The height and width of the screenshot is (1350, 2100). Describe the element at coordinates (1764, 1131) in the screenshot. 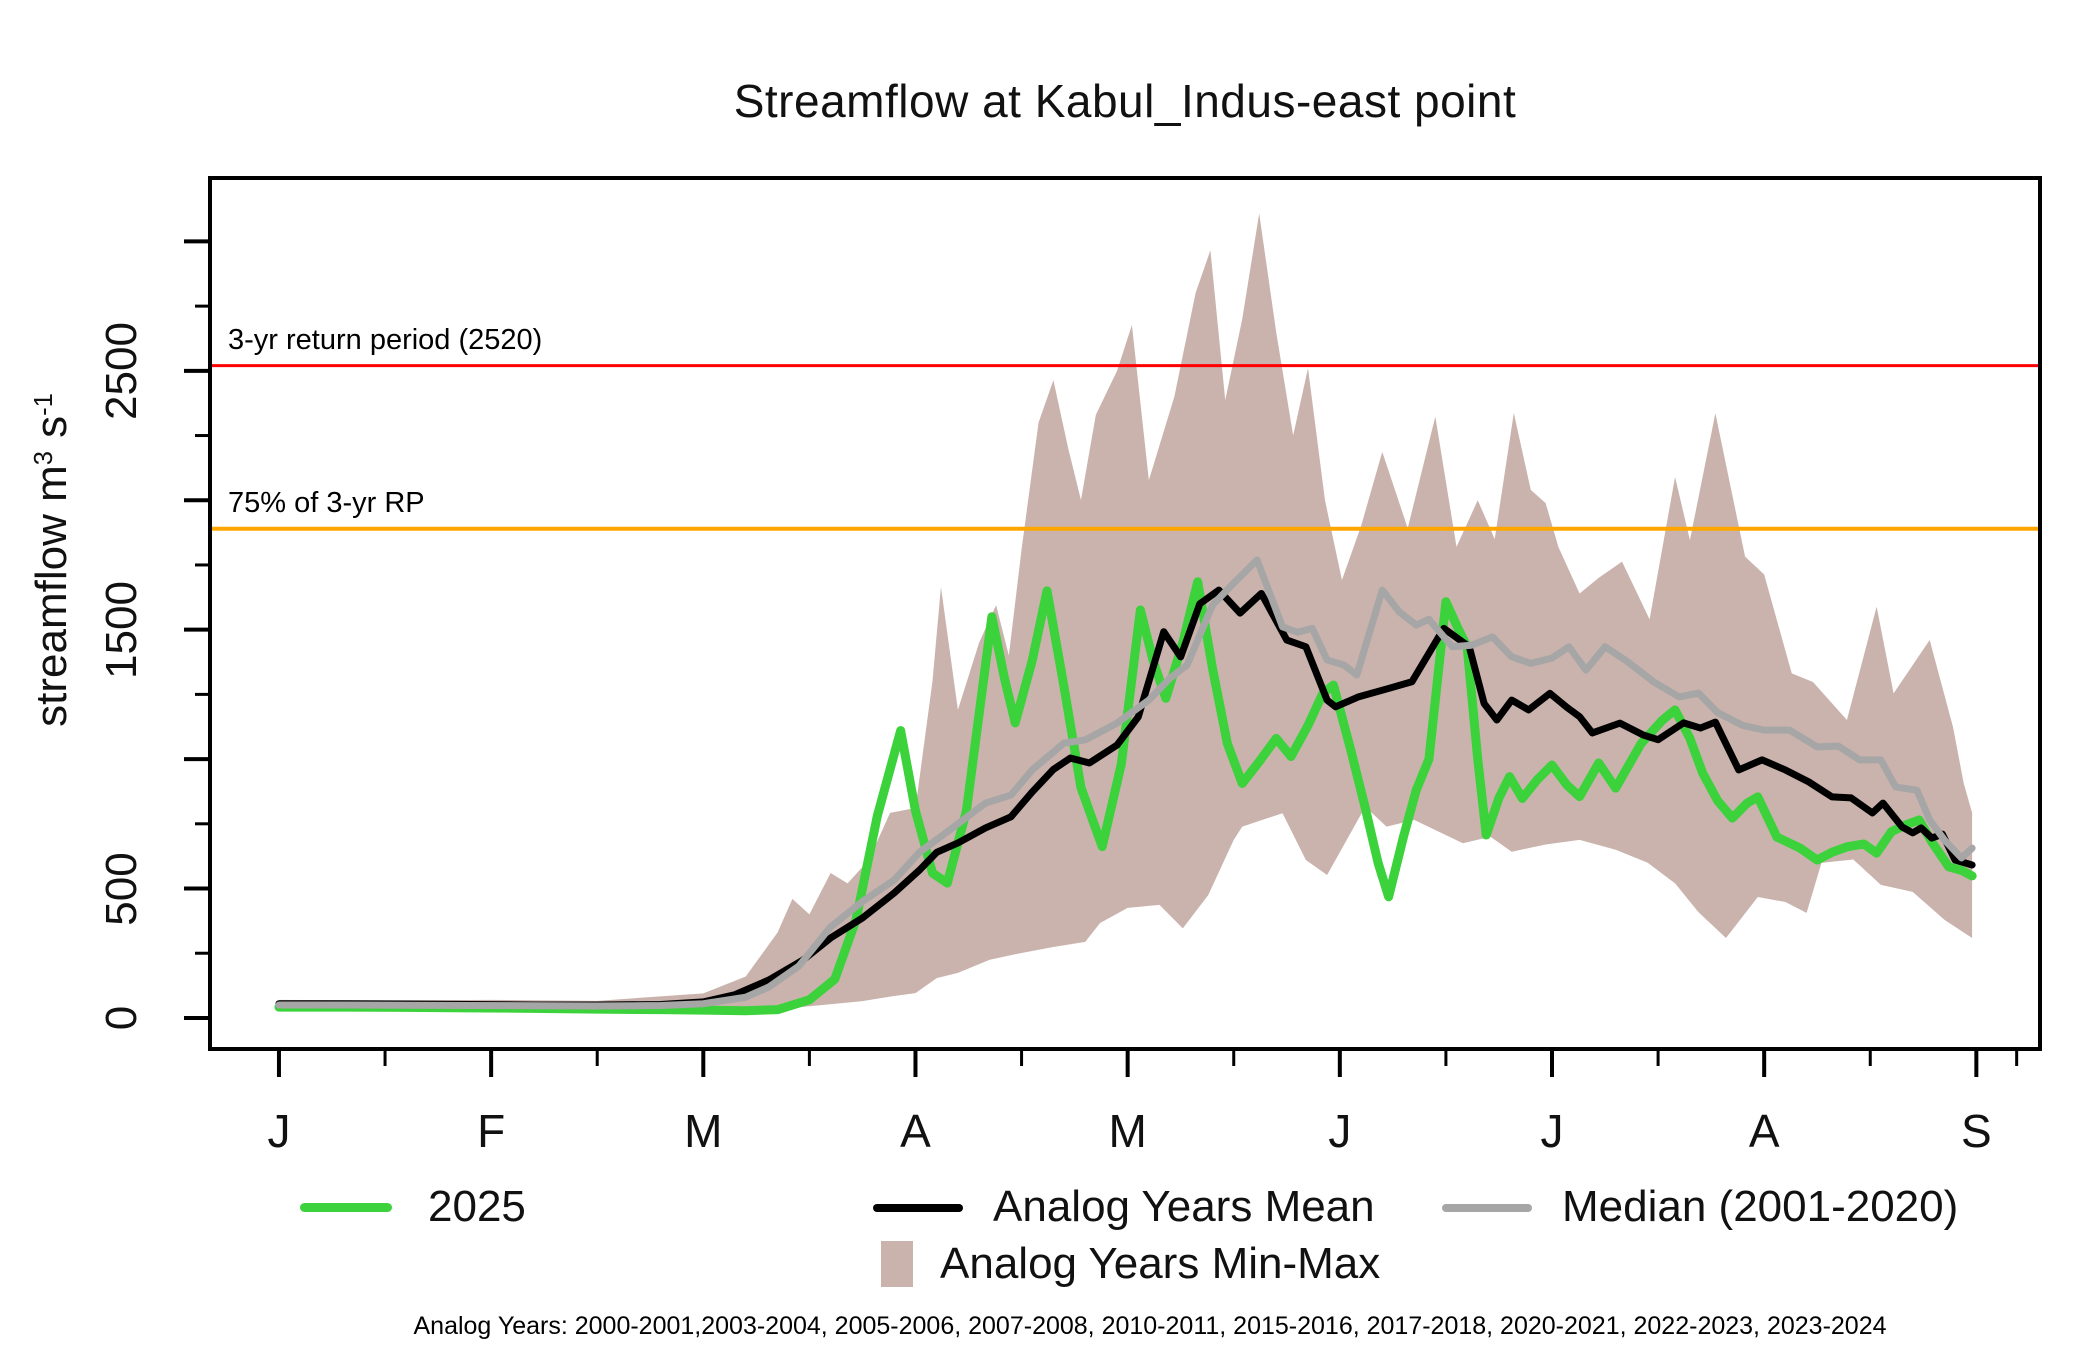

I see `x-tick-label-month-7: A` at that location.